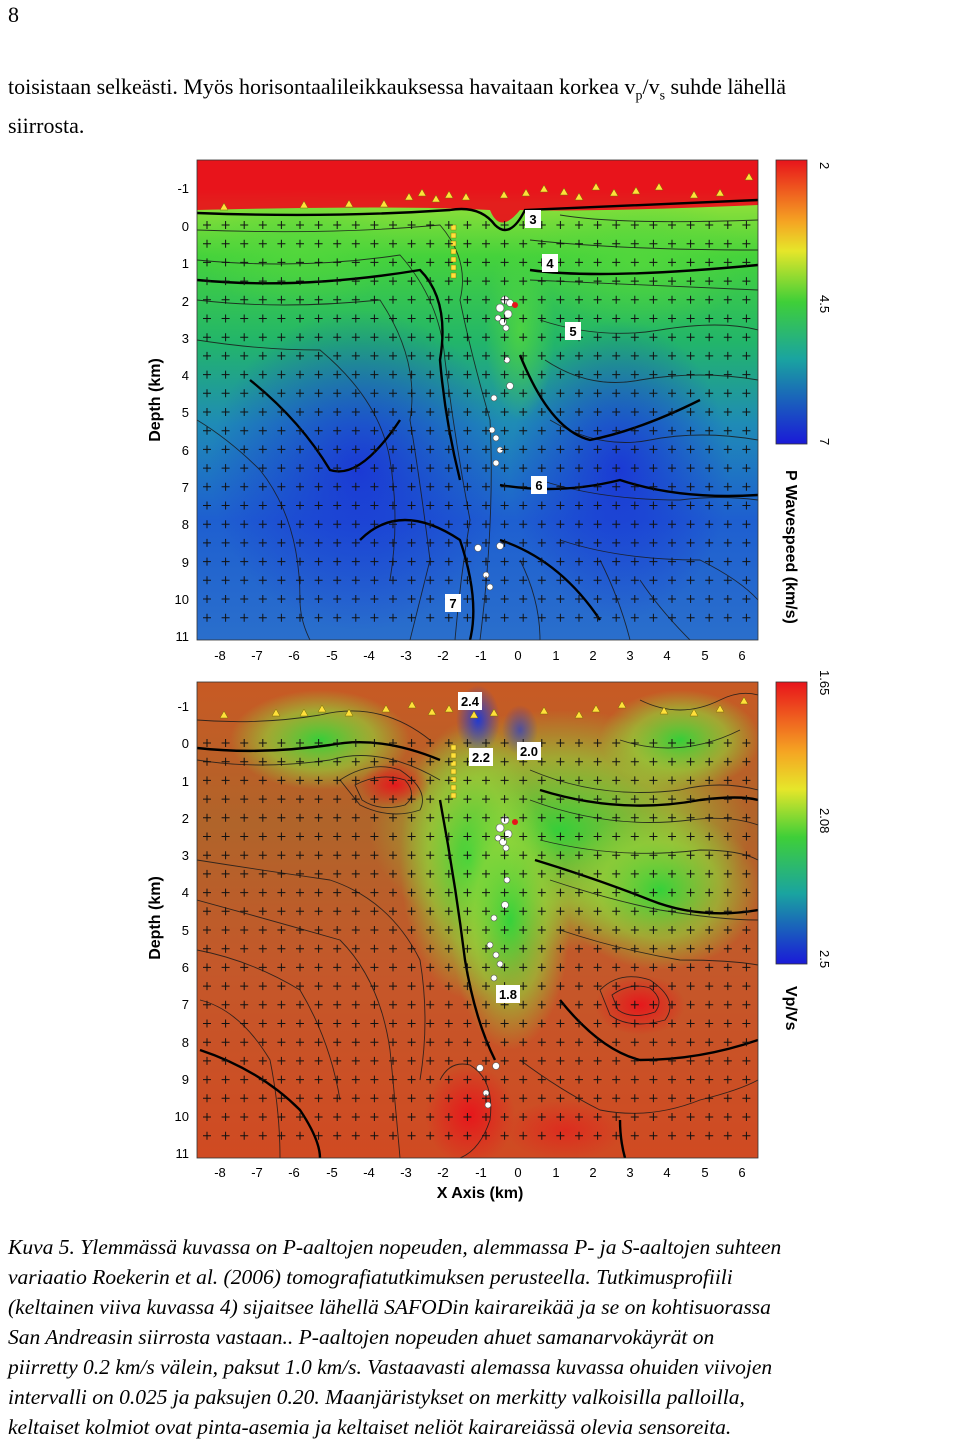  What do you see at coordinates (185, 301) in the screenshot?
I see `top-ytick: 2` at bounding box center [185, 301].